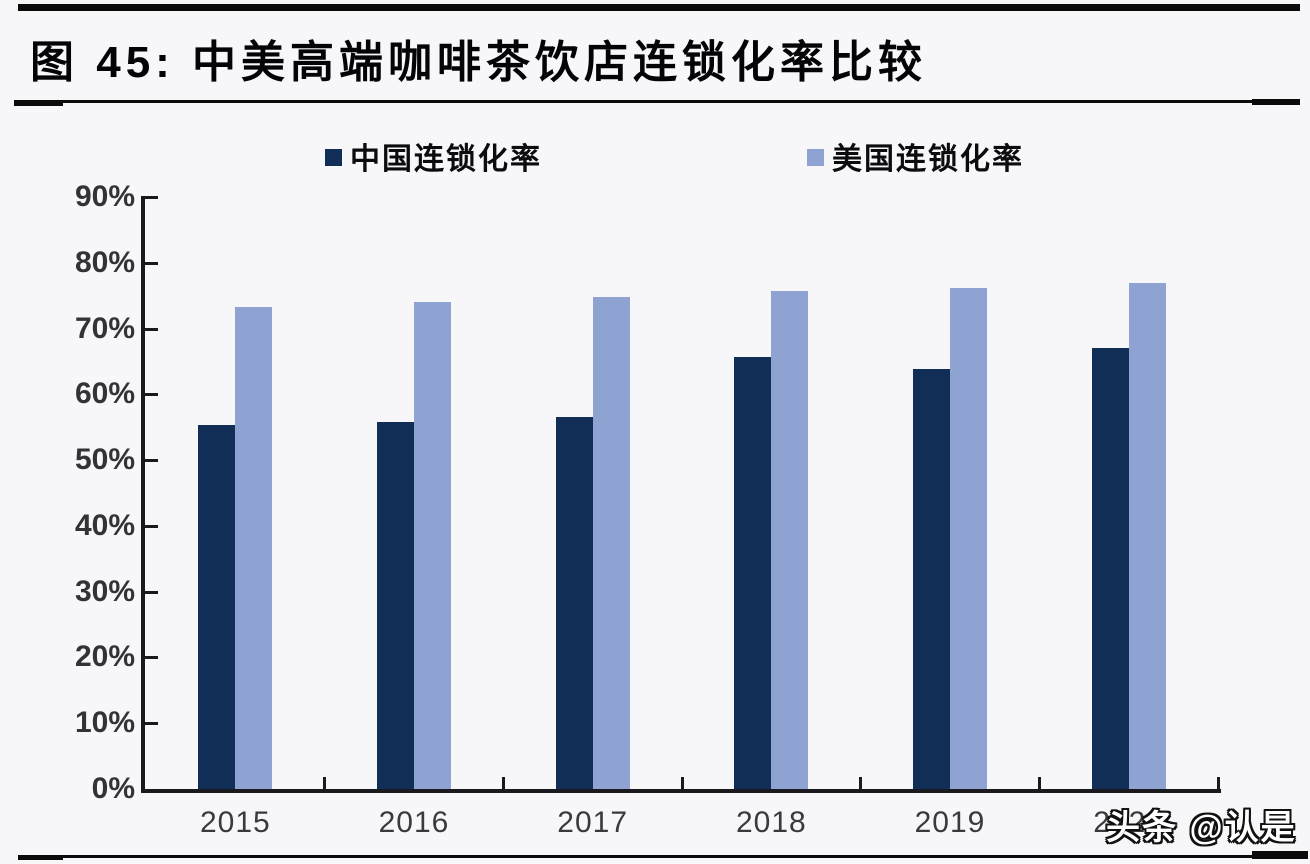 The height and width of the screenshot is (864, 1310). What do you see at coordinates (928, 159) in the screenshot?
I see `legend-label-usa: 美国连锁化率` at bounding box center [928, 159].